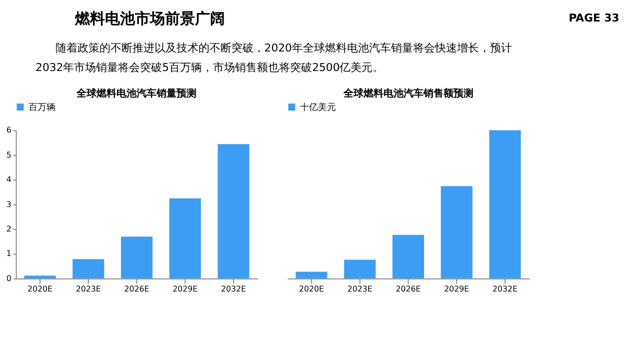  I want to click on y-tick-label: 4, so click(9, 179).